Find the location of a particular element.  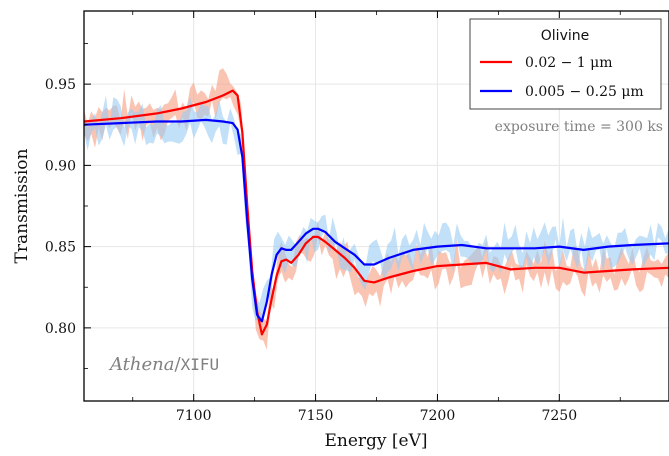

y-tick-label: 0.90 is located at coordinates (60, 166).